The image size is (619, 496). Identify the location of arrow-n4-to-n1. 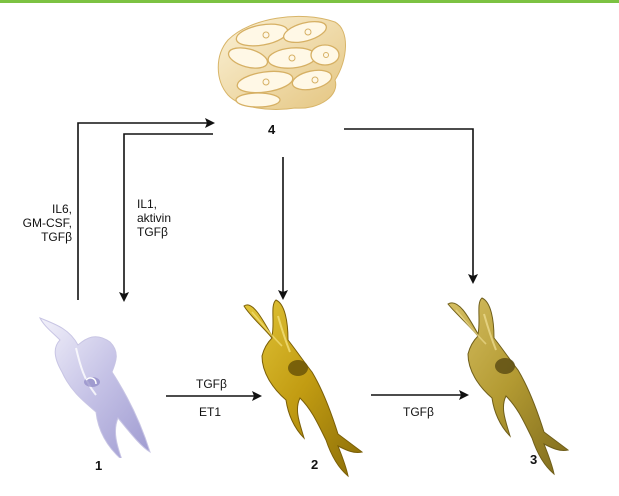
(166, 217).